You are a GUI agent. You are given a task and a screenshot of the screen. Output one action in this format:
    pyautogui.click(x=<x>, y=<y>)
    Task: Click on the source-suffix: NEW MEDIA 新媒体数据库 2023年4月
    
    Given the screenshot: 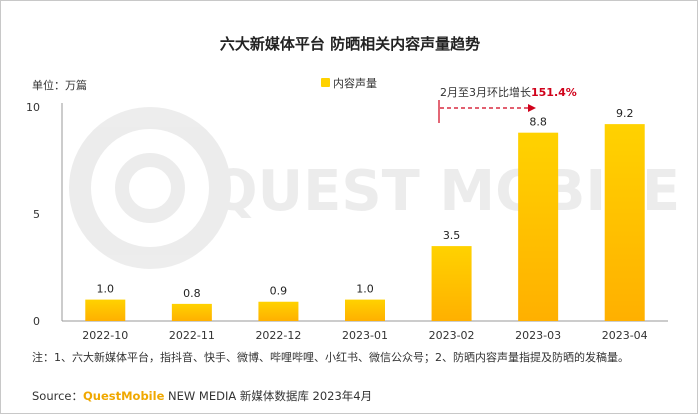 What is the action you would take?
    pyautogui.click(x=268, y=396)
    